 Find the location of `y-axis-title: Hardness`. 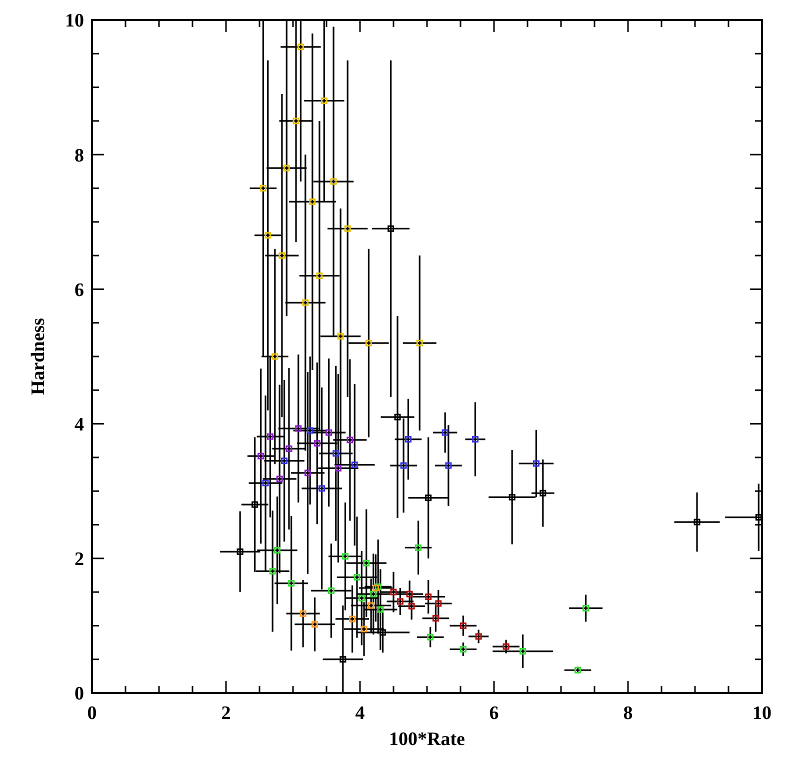

y-axis-title: Hardness is located at coordinates (38, 357).